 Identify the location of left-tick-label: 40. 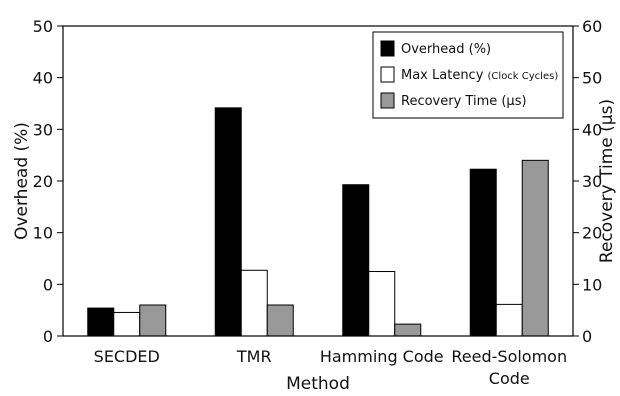
(43, 78).